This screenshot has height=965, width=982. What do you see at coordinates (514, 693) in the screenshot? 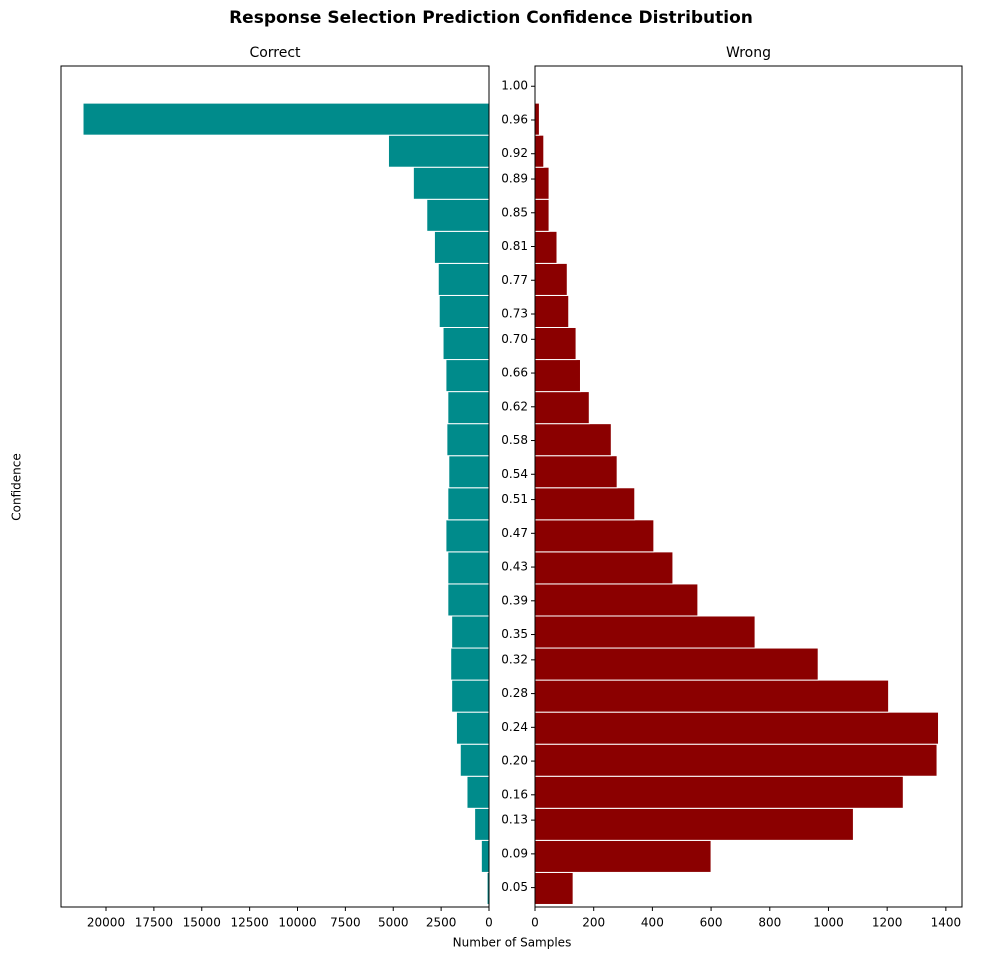
I see `y-tick-label: 0.28` at bounding box center [514, 693].